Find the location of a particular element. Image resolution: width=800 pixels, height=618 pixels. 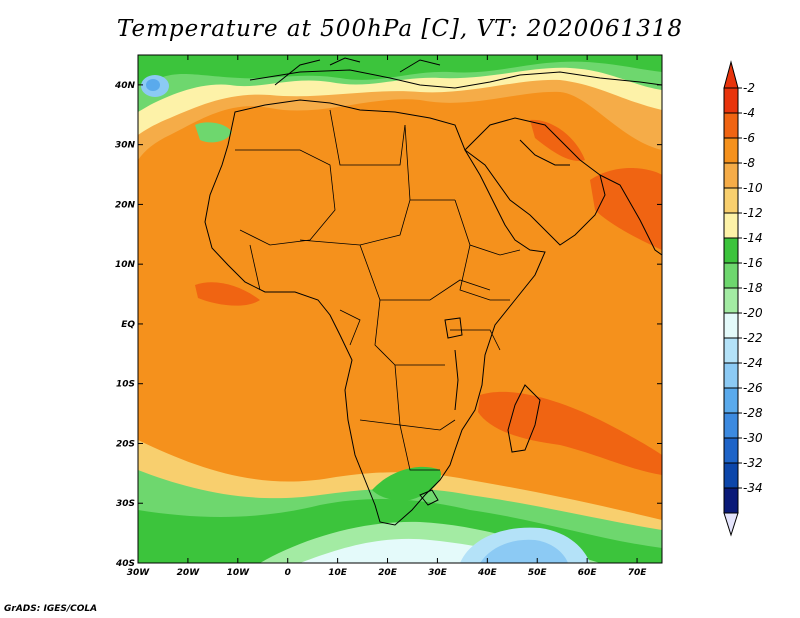

colorbar-label: -24 is located at coordinates (753, 363).